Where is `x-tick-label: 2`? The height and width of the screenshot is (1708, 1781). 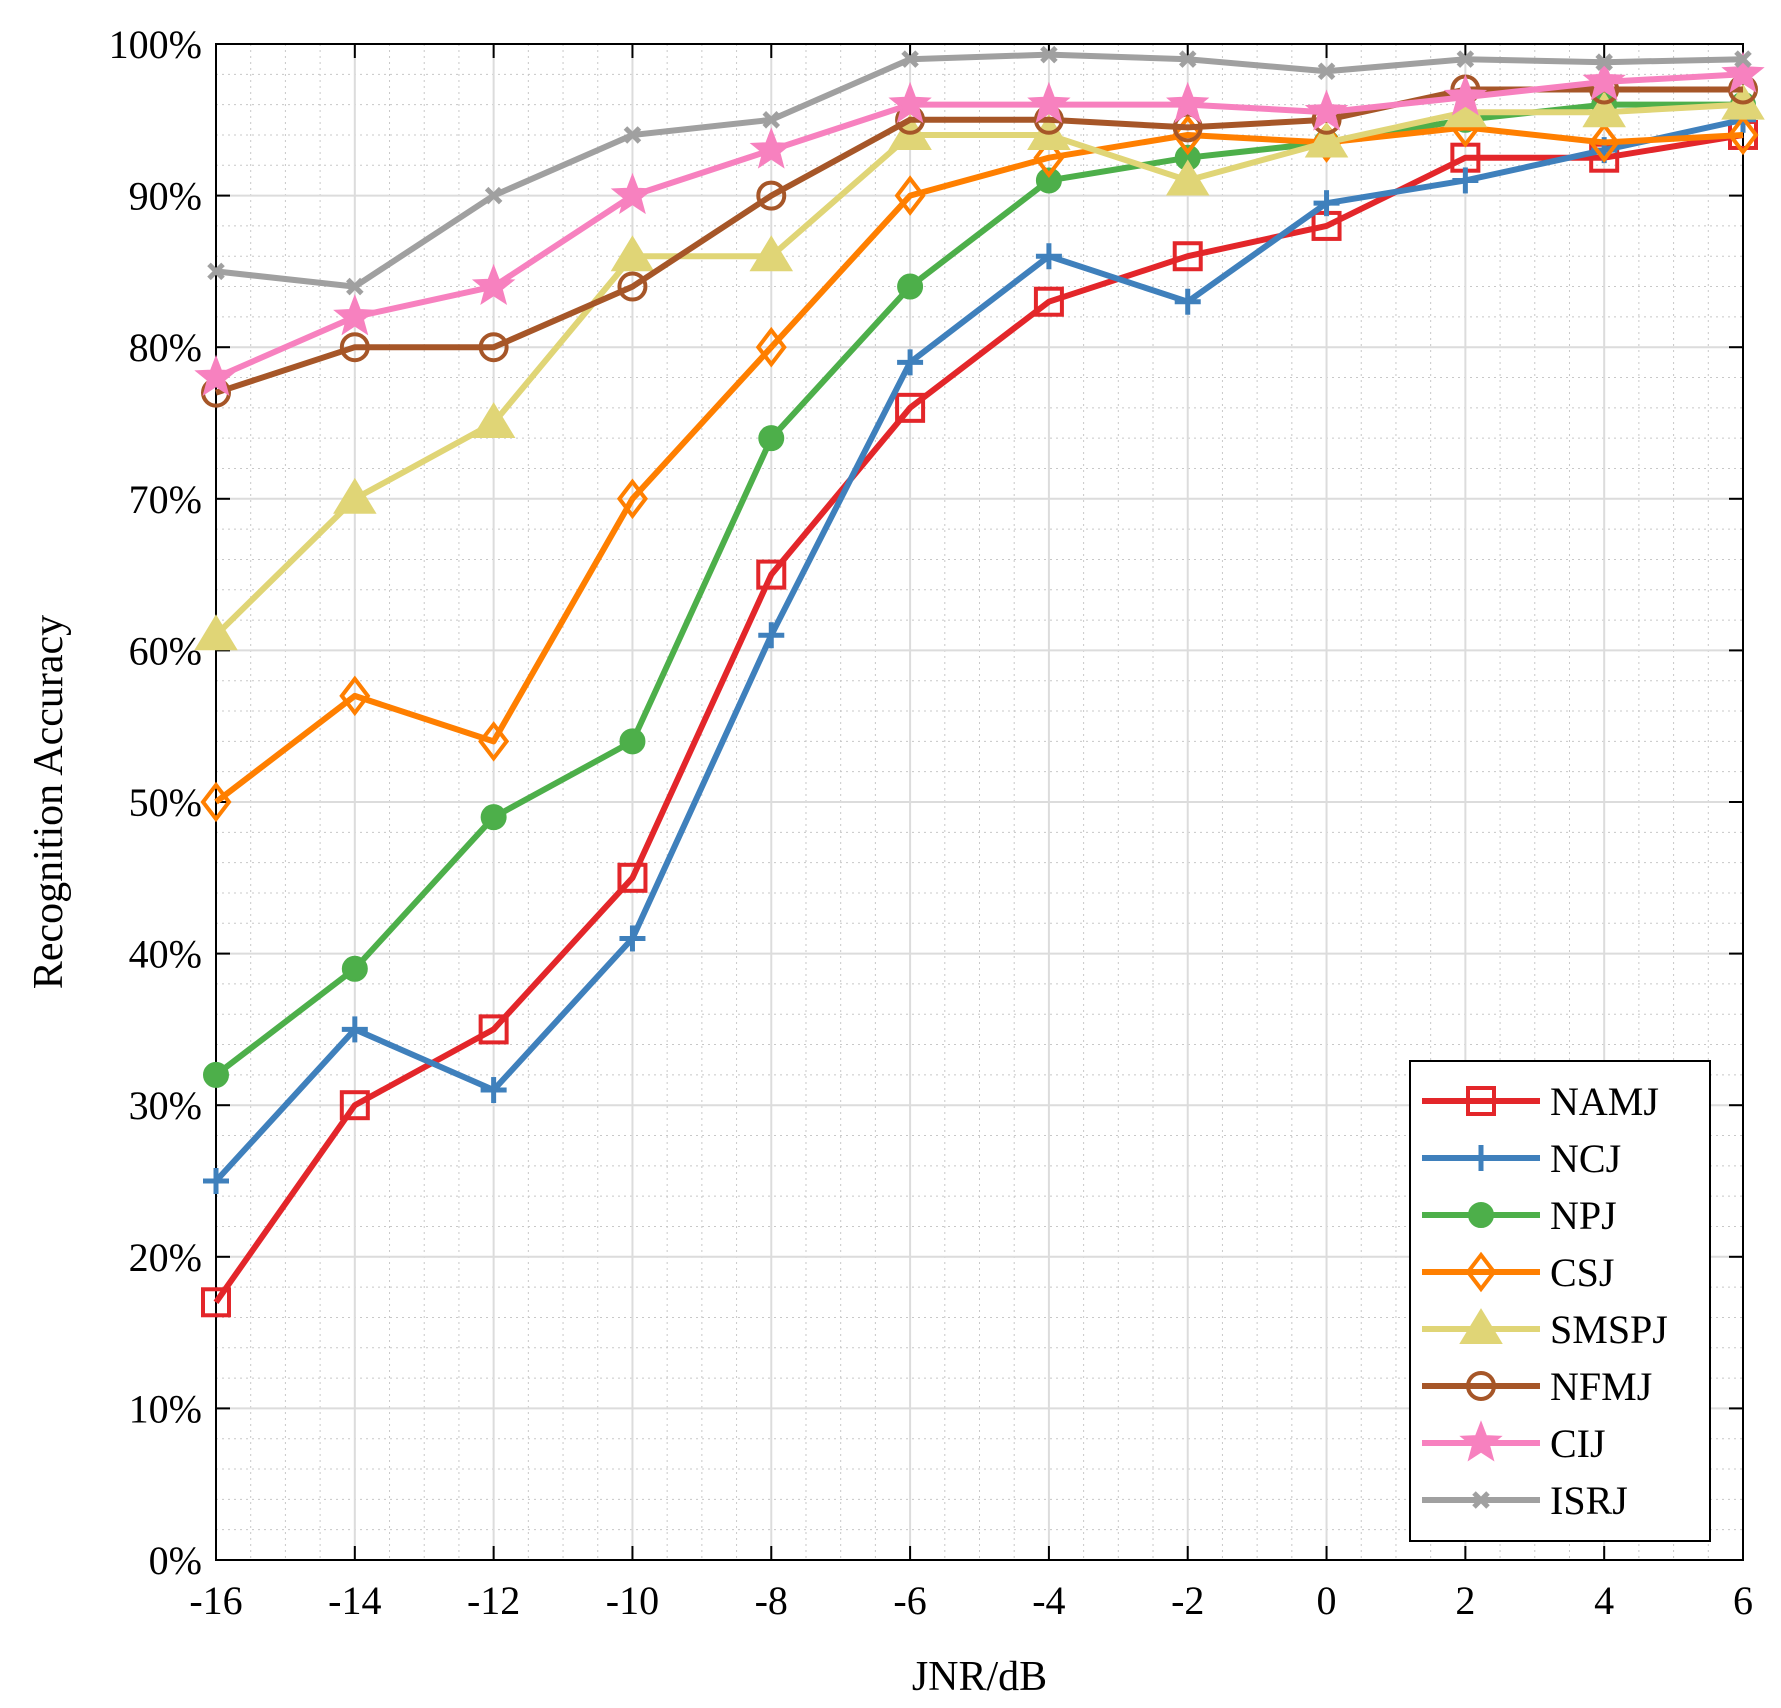
x-tick-label: 2 is located at coordinates (1465, 1600).